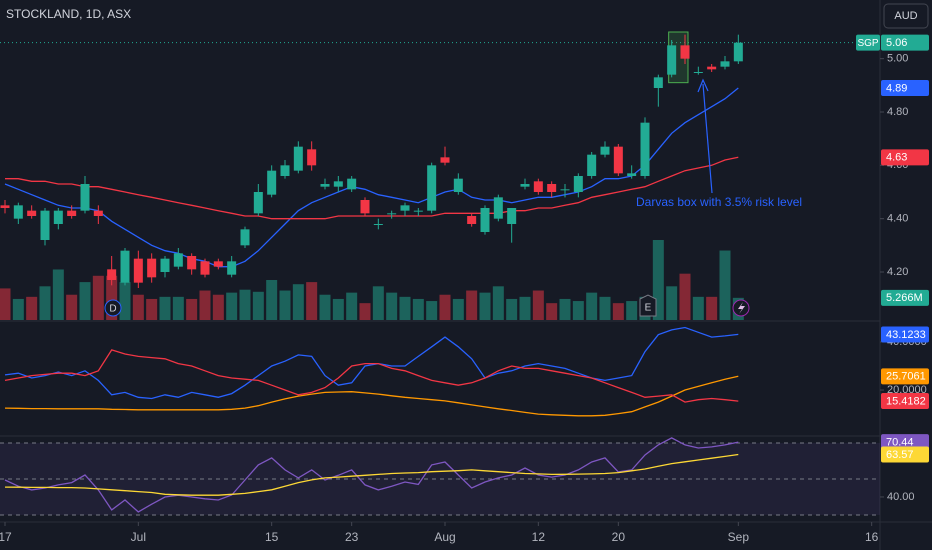  I want to click on currency-button, so click(906, 16).